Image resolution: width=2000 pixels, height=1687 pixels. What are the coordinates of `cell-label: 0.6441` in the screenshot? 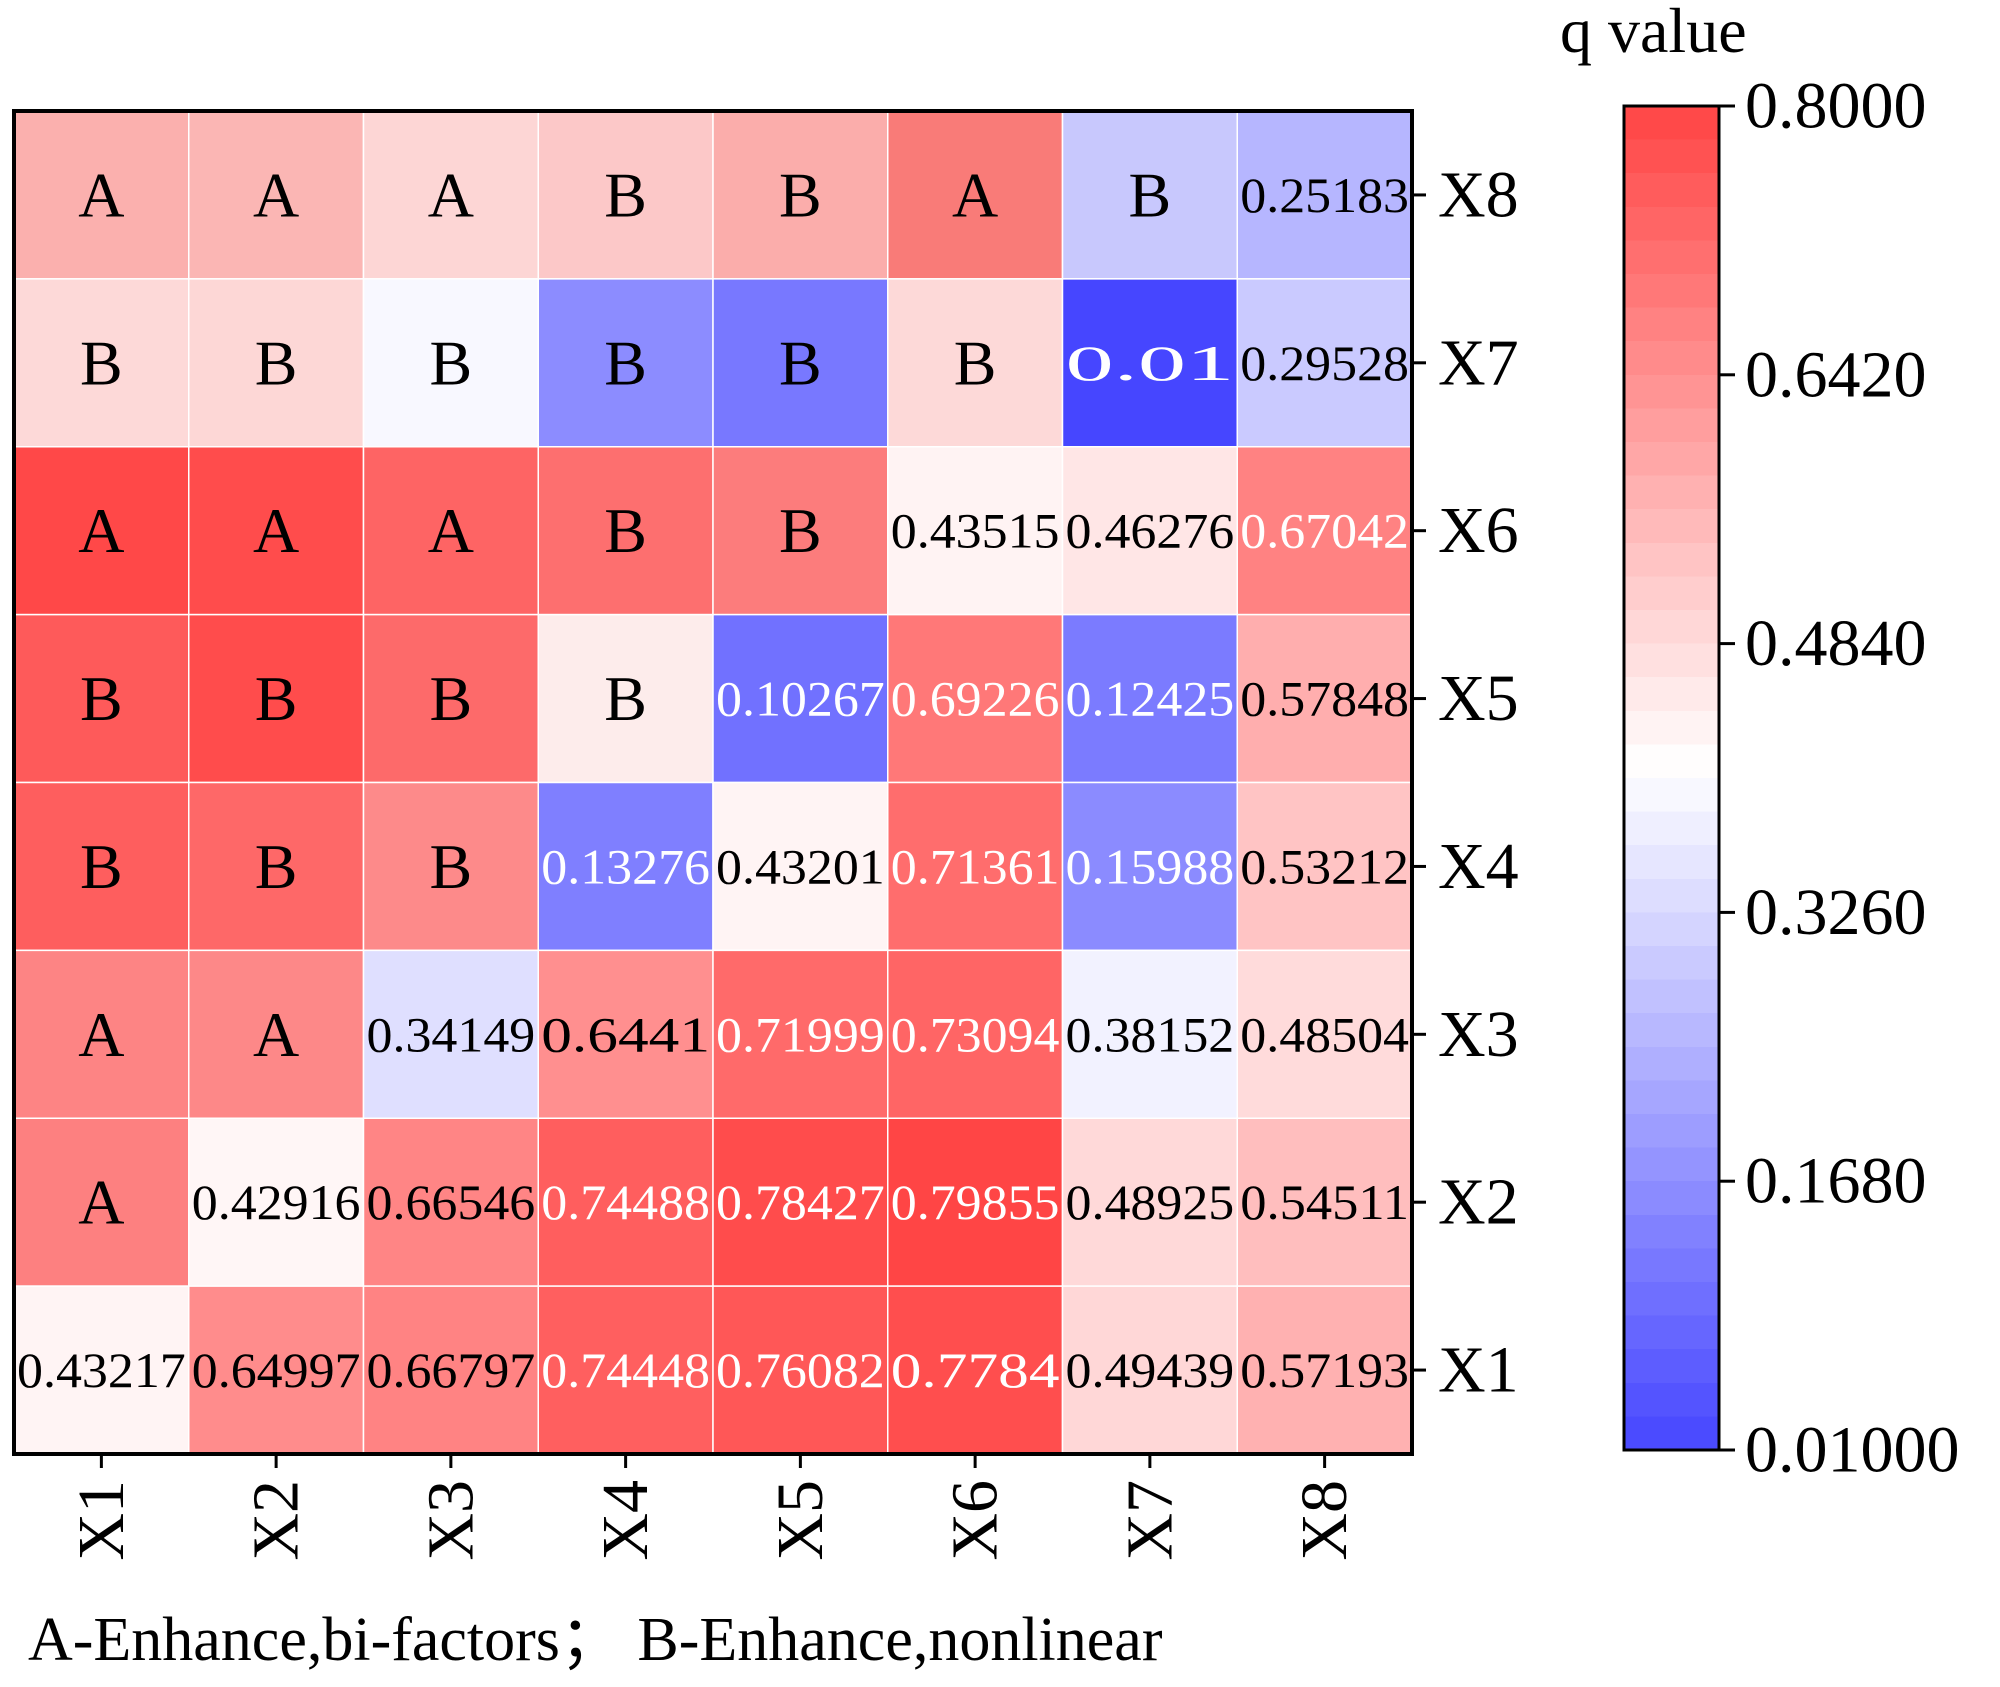 It's located at (625, 1034).